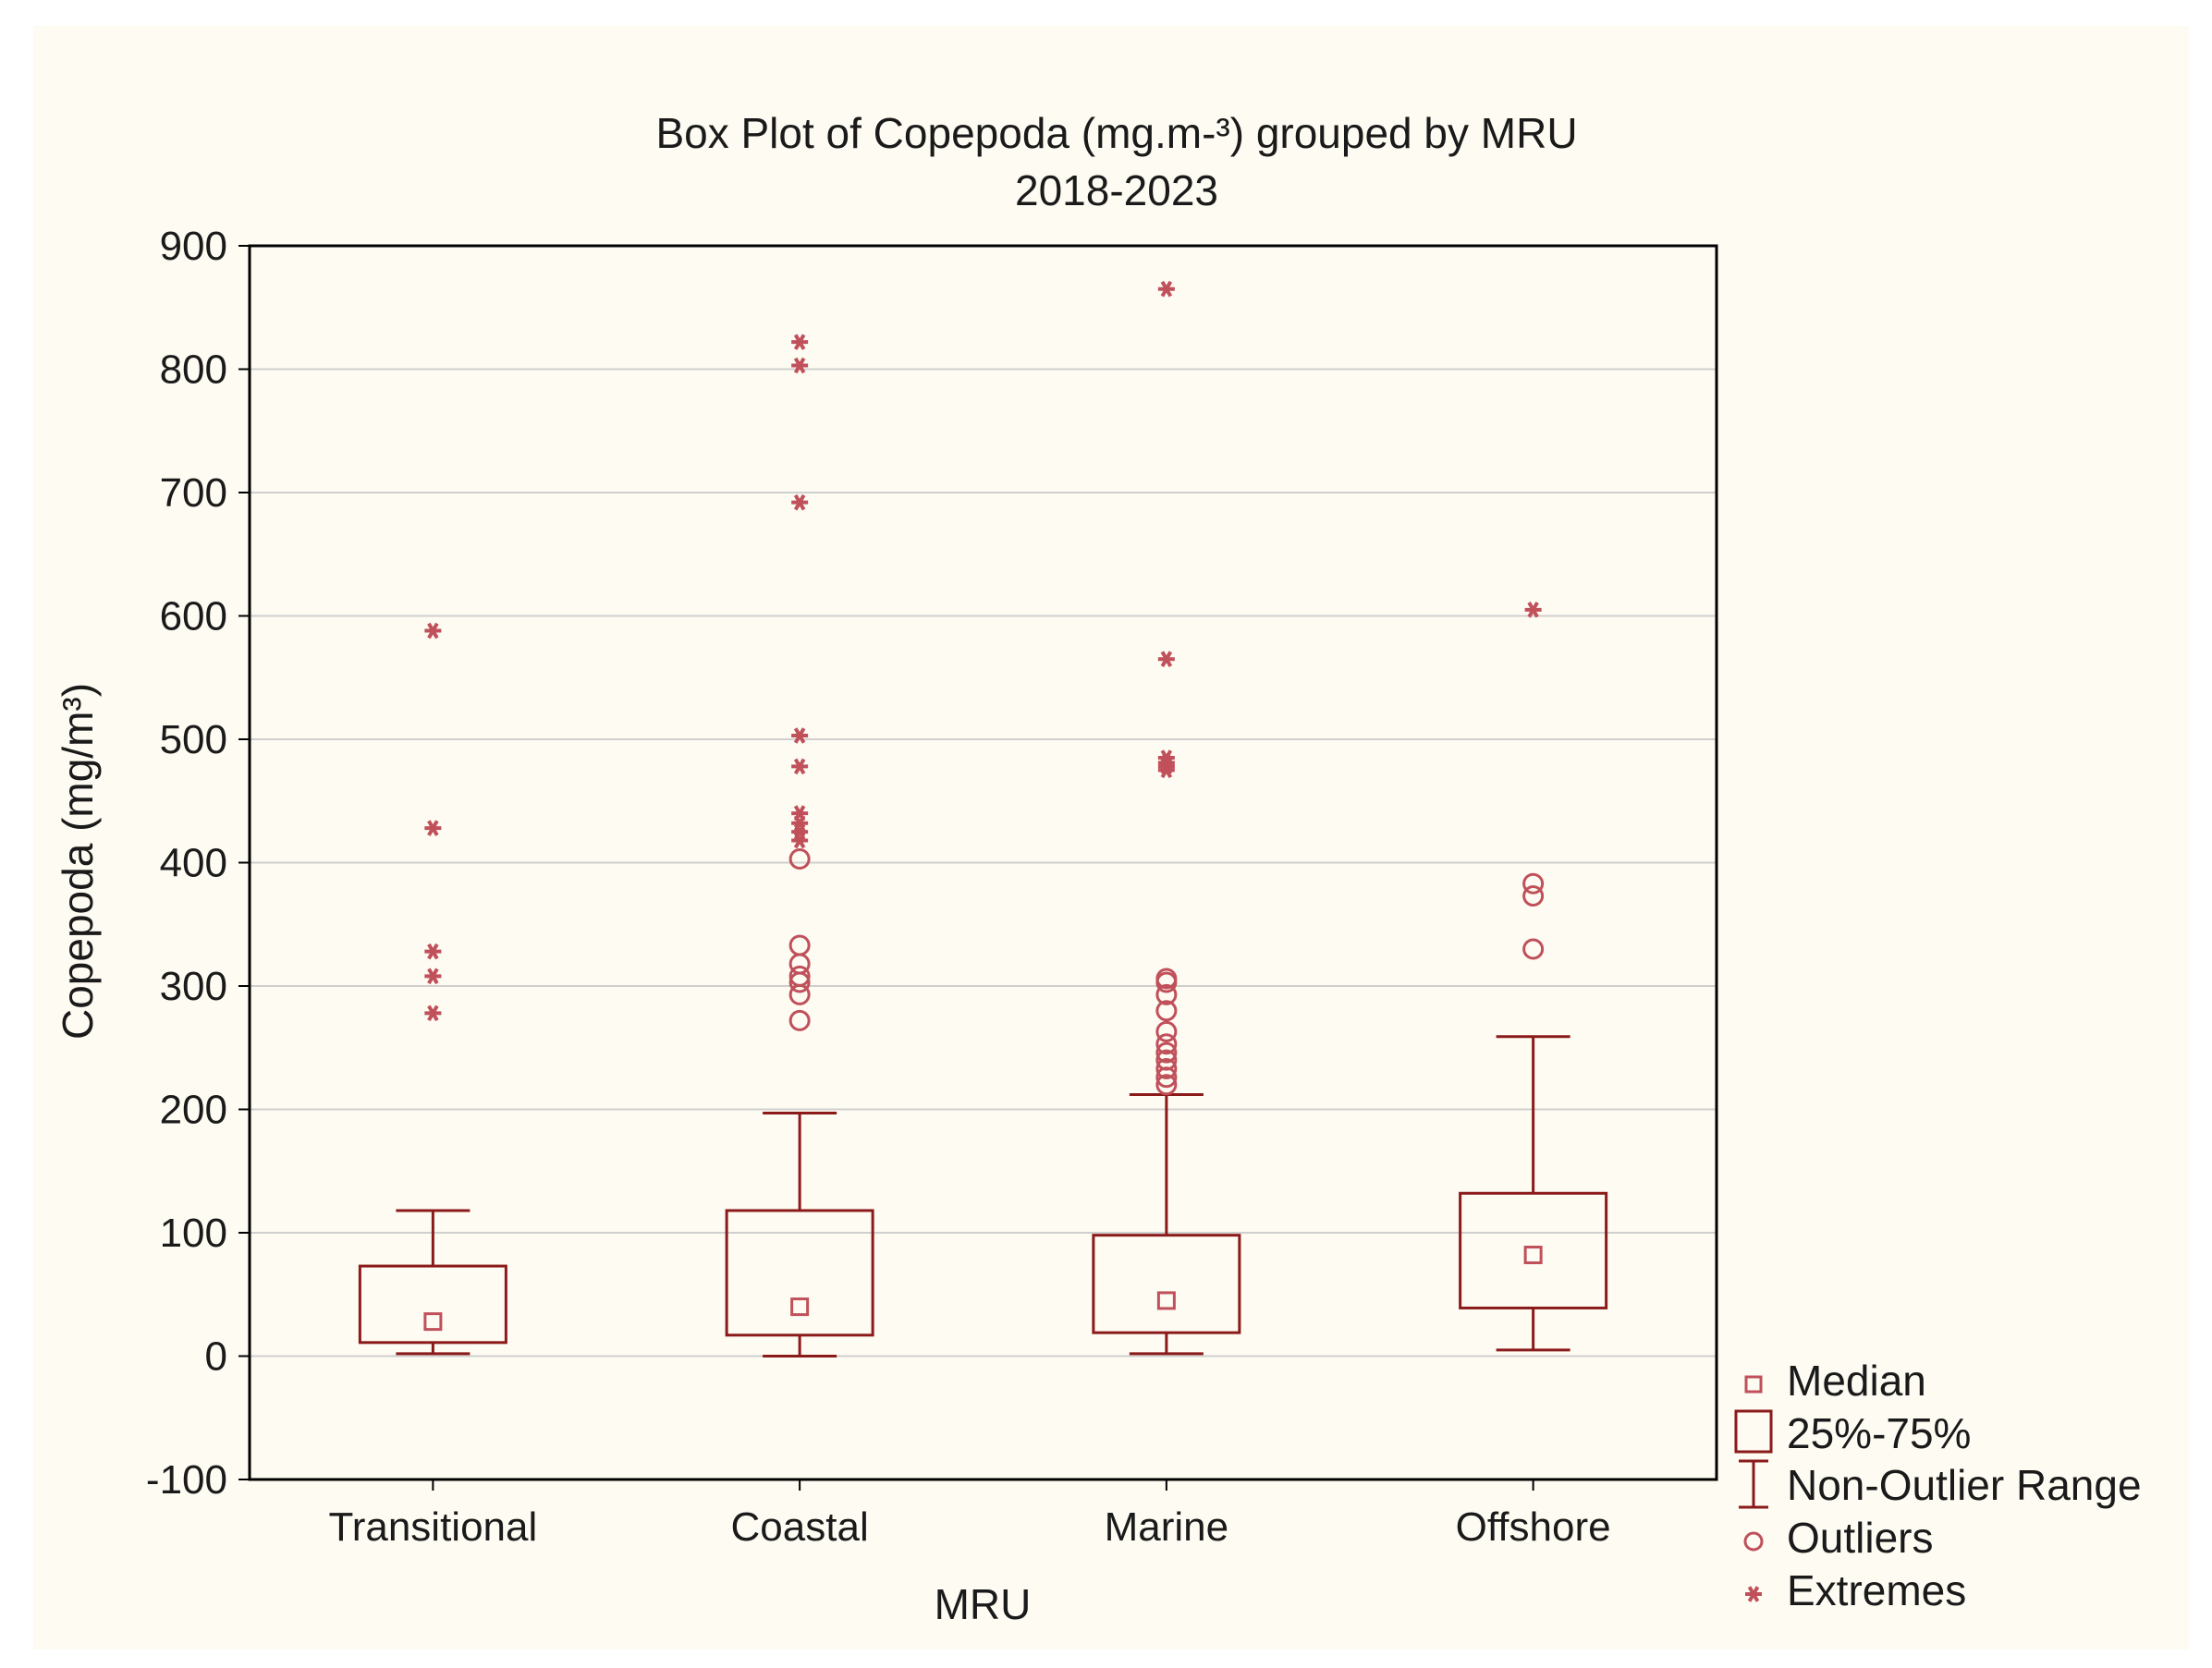  I want to click on x-tick-label: Coastal, so click(800, 1527).